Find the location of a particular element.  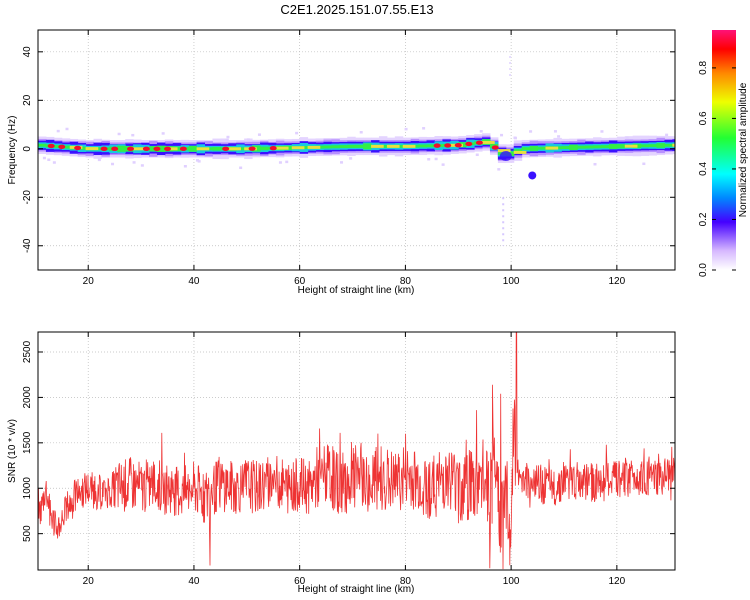

spectrogram-xtick-label: 20 is located at coordinates (89, 281).